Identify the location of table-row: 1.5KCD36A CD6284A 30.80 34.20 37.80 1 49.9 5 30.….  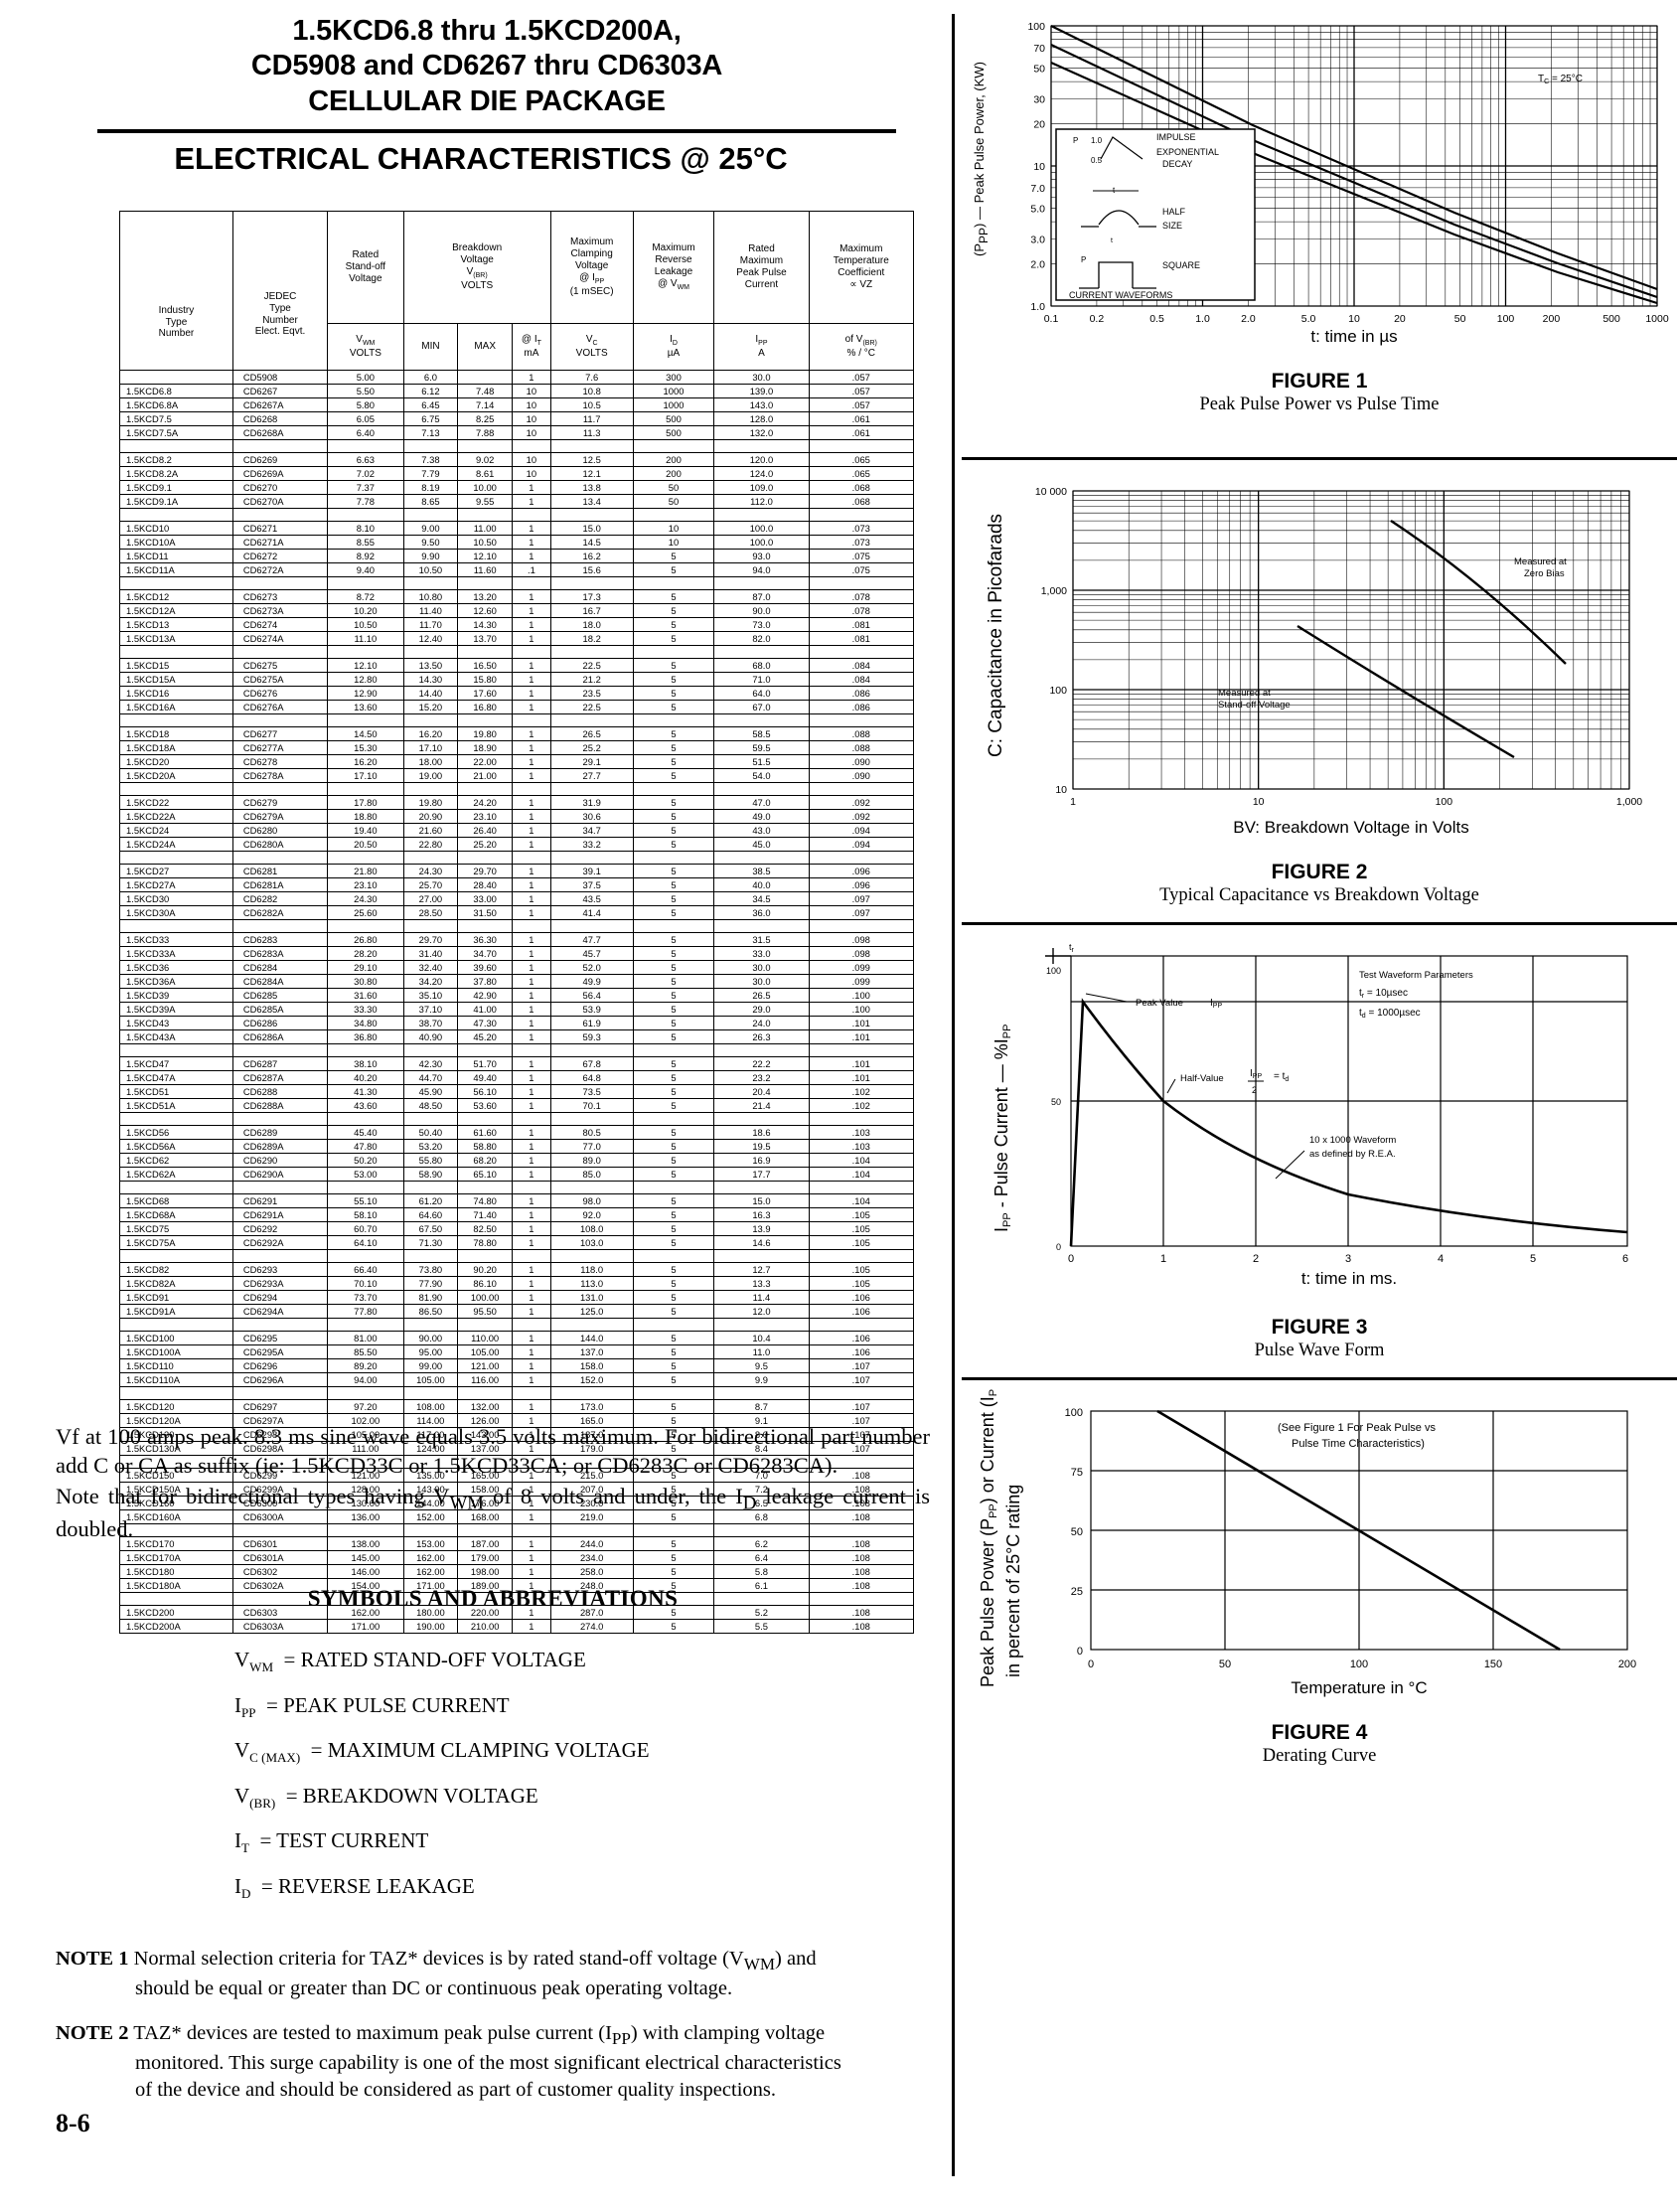
(517, 982).